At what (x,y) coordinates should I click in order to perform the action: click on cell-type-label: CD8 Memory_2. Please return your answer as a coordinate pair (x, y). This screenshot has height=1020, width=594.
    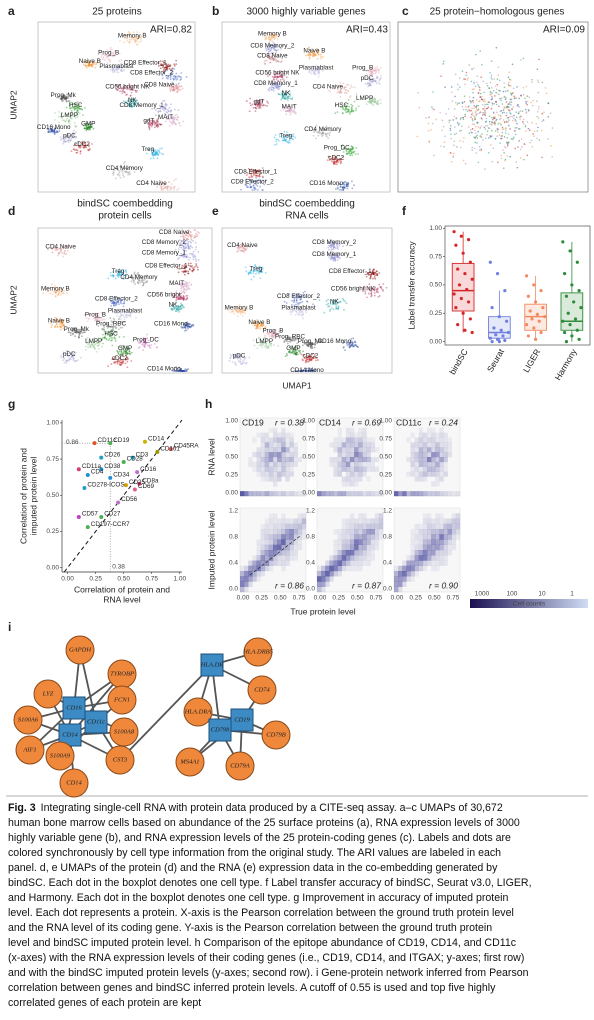
    Looking at the image, I should click on (164, 242).